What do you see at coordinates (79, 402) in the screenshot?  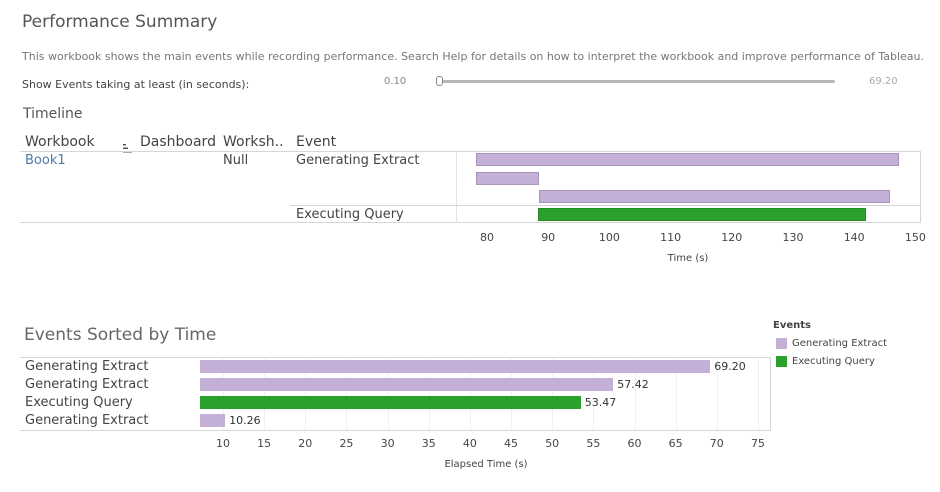 I see `event-row-label: Executing Query` at bounding box center [79, 402].